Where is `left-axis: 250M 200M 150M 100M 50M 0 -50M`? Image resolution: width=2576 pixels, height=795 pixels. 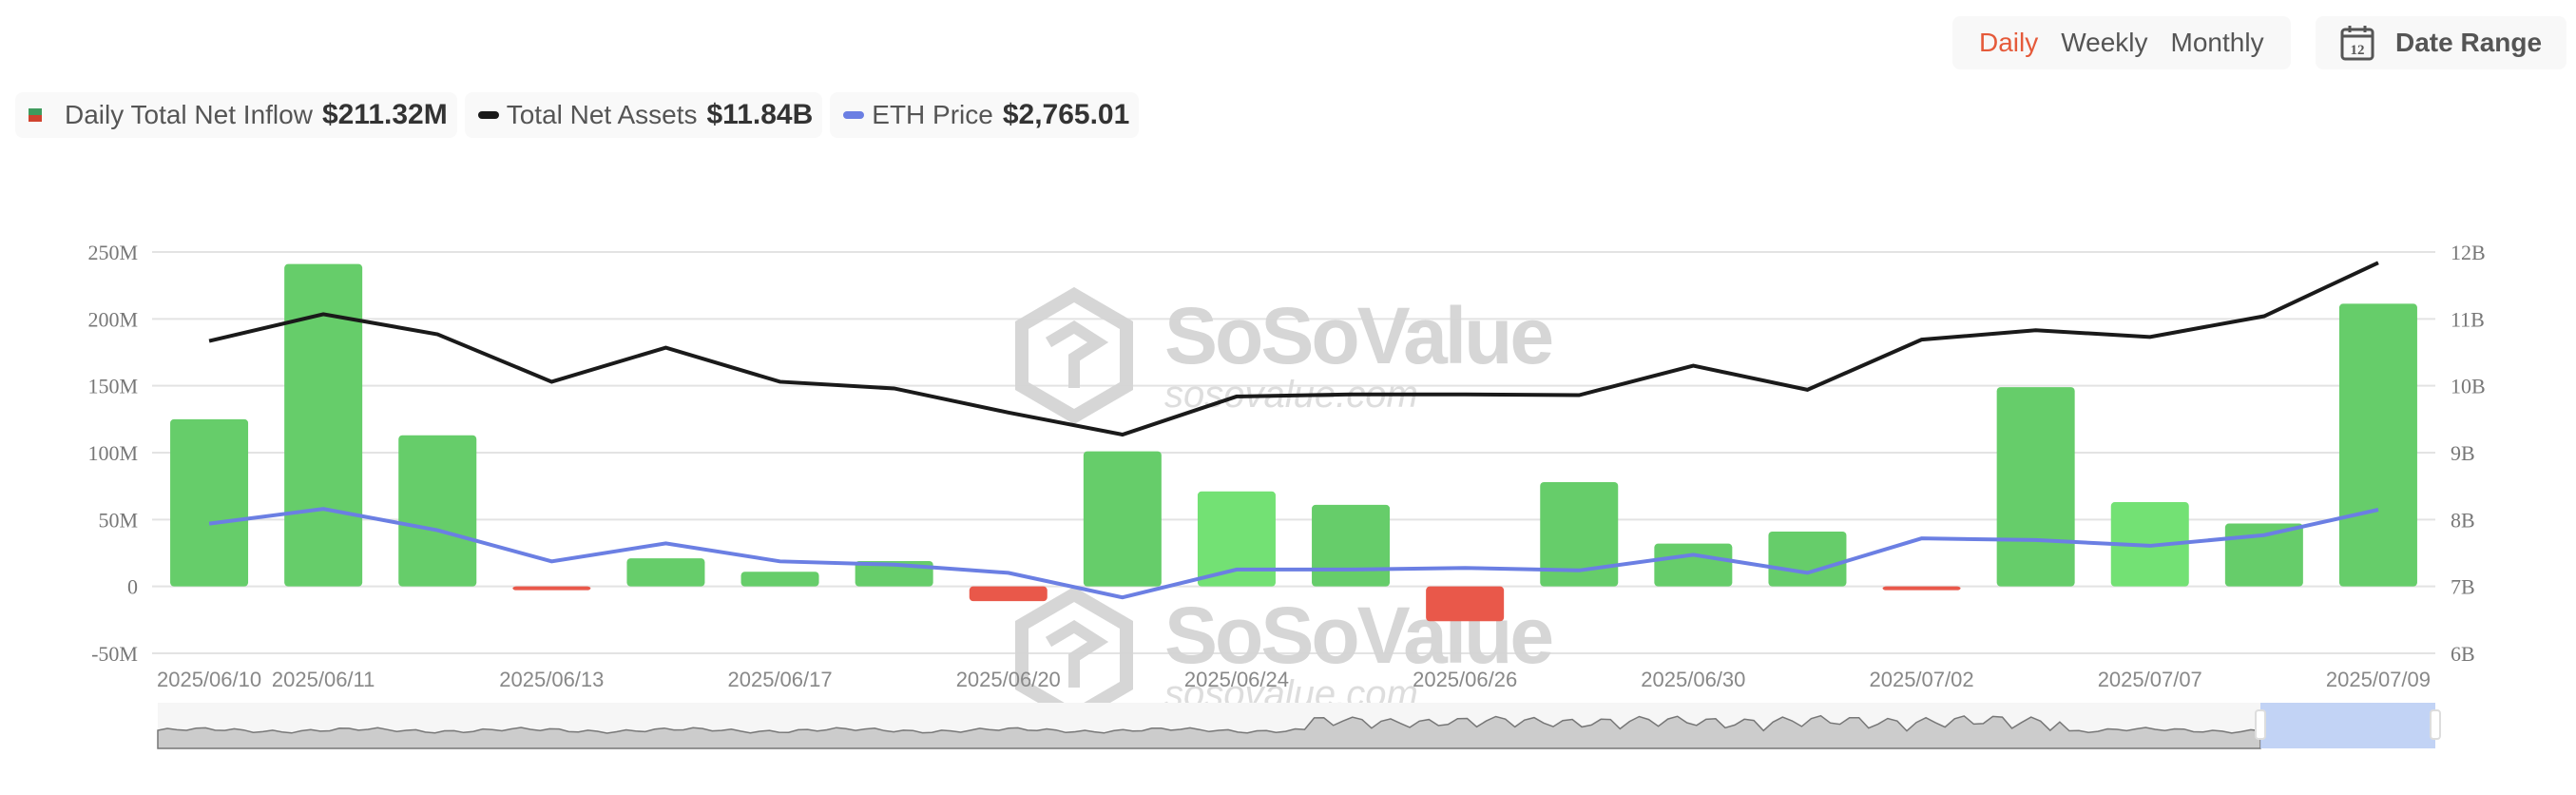
left-axis: 250M 200M 150M 100M 50M 0 -50M is located at coordinates (113, 454).